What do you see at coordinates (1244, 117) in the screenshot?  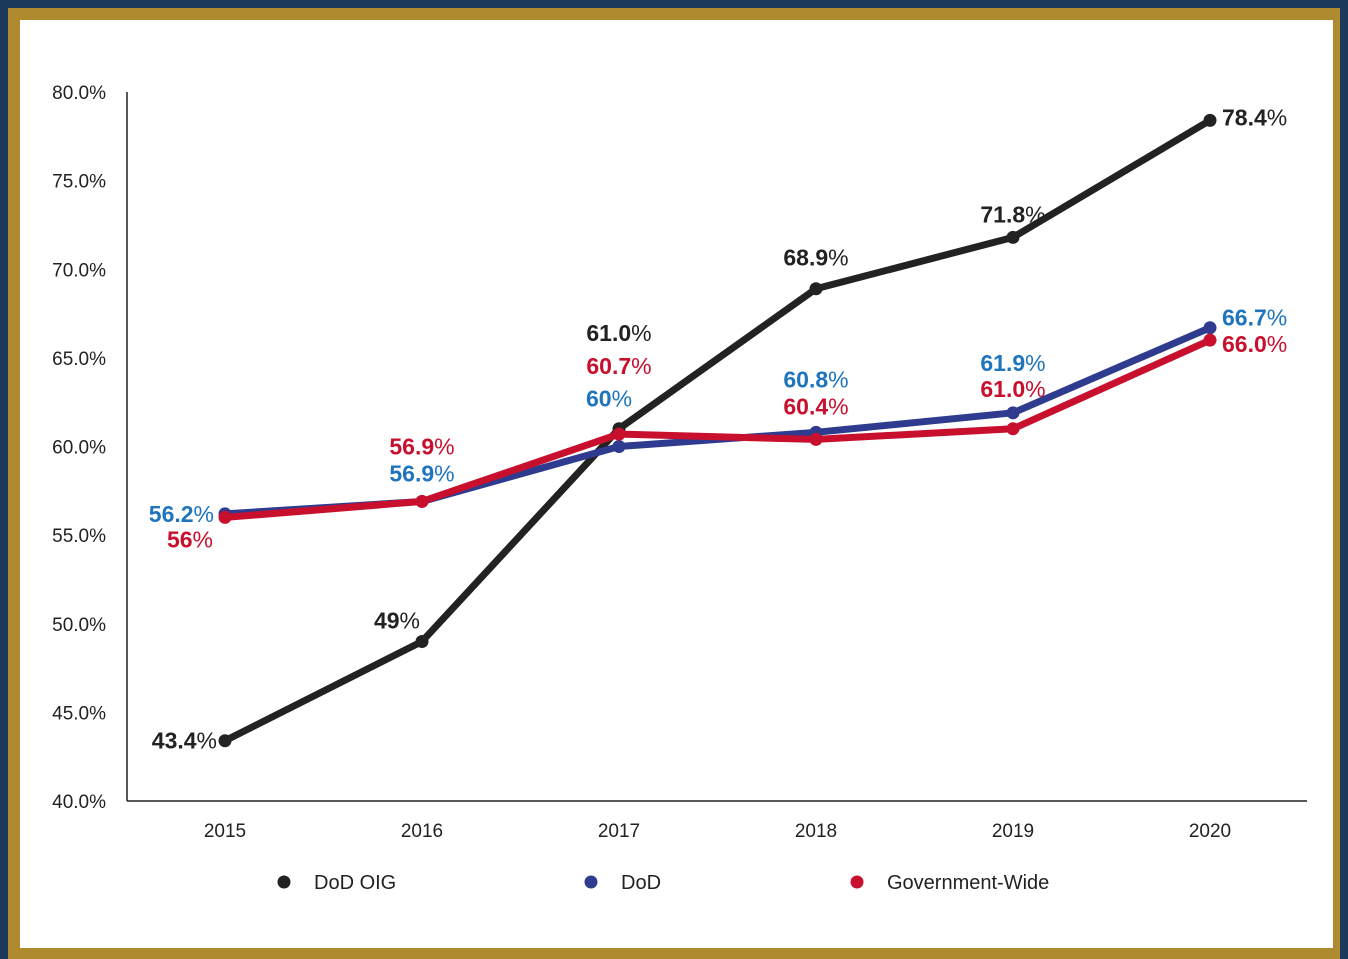 I see `data-label-value: 78.4` at bounding box center [1244, 117].